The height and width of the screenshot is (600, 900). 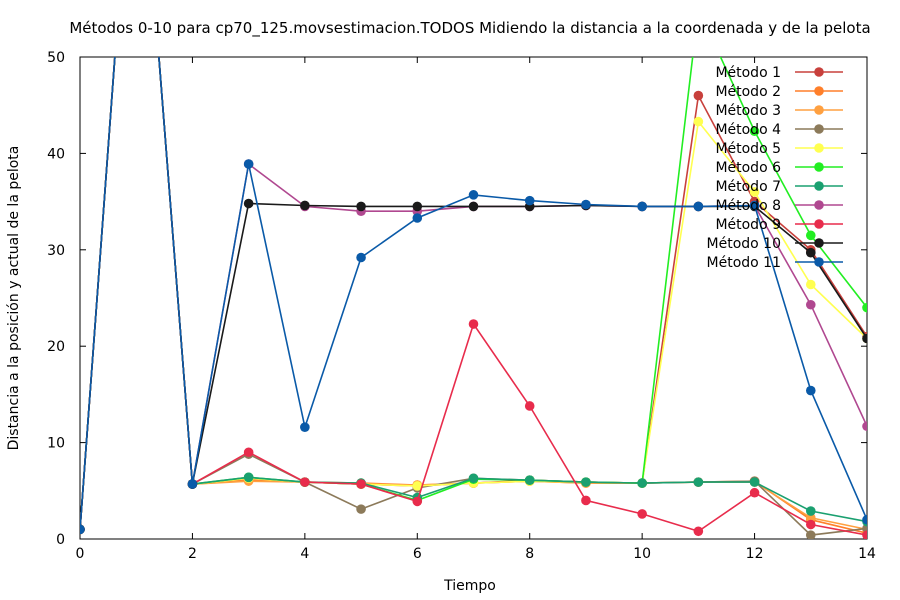 I want to click on legend-item: Método 4, so click(x=779, y=130).